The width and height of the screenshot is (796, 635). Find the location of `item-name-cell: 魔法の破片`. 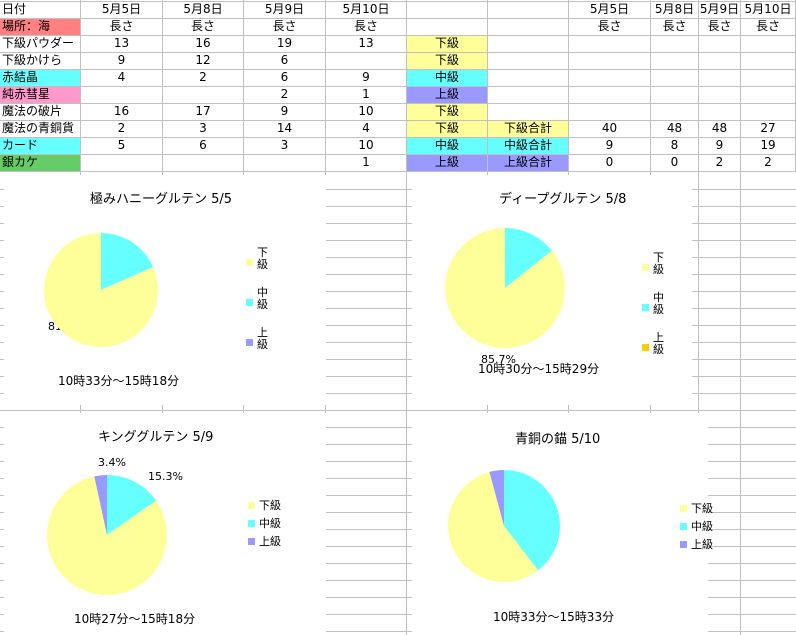

item-name-cell: 魔法の破片 is located at coordinates (40, 112).